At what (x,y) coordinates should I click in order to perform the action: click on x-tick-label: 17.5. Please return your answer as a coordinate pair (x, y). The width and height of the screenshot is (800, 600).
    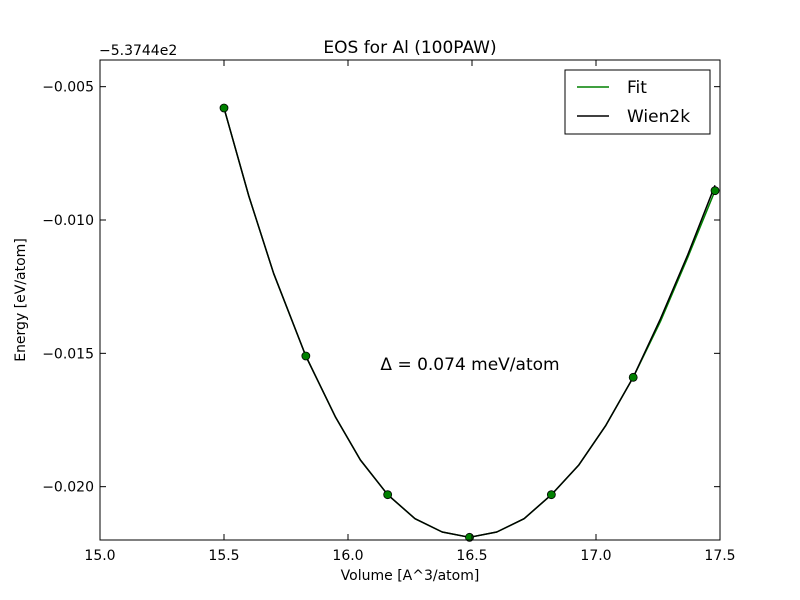
    Looking at the image, I should click on (719, 556).